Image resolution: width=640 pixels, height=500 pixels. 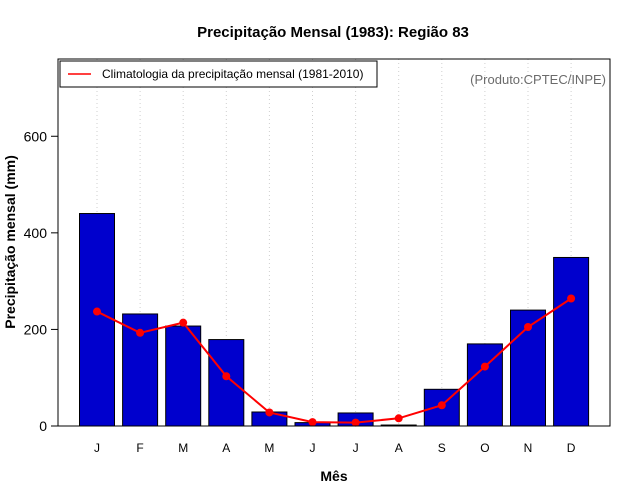 What do you see at coordinates (333, 476) in the screenshot?
I see `x-axis-title: Mês` at bounding box center [333, 476].